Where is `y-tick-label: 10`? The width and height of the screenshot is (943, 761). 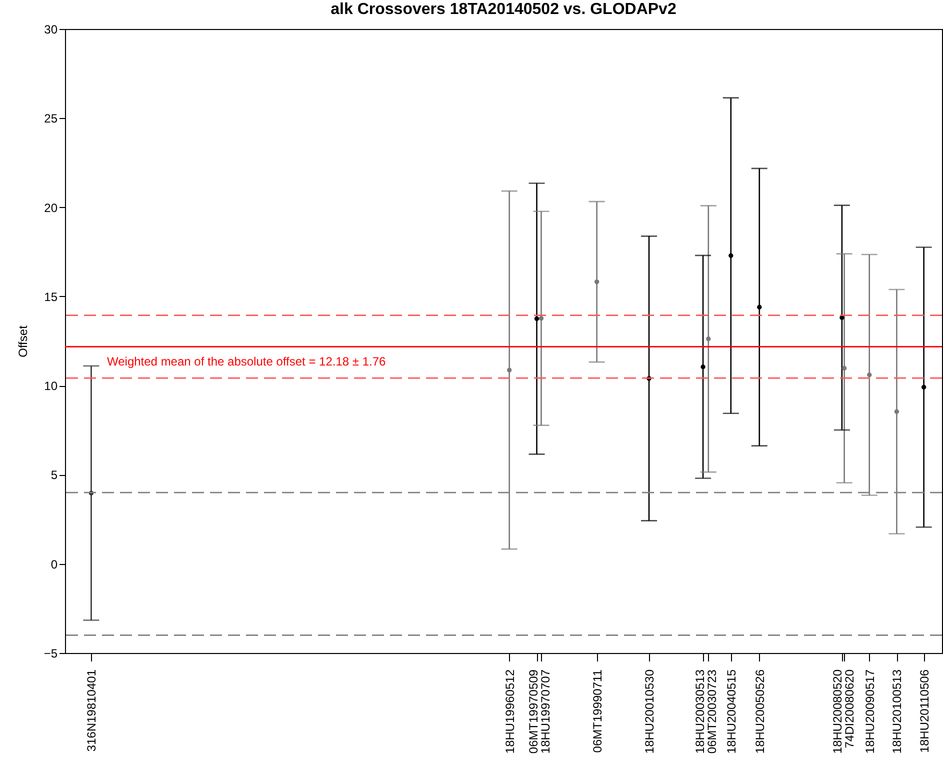 y-tick-label: 10 is located at coordinates (51, 386).